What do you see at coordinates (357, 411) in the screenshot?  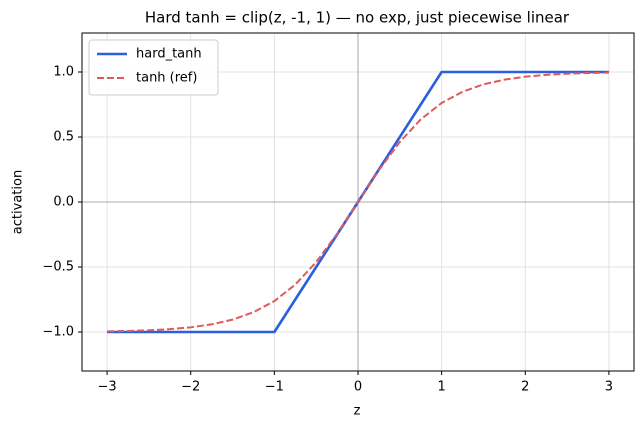 I see `x-axis-label: z` at bounding box center [357, 411].